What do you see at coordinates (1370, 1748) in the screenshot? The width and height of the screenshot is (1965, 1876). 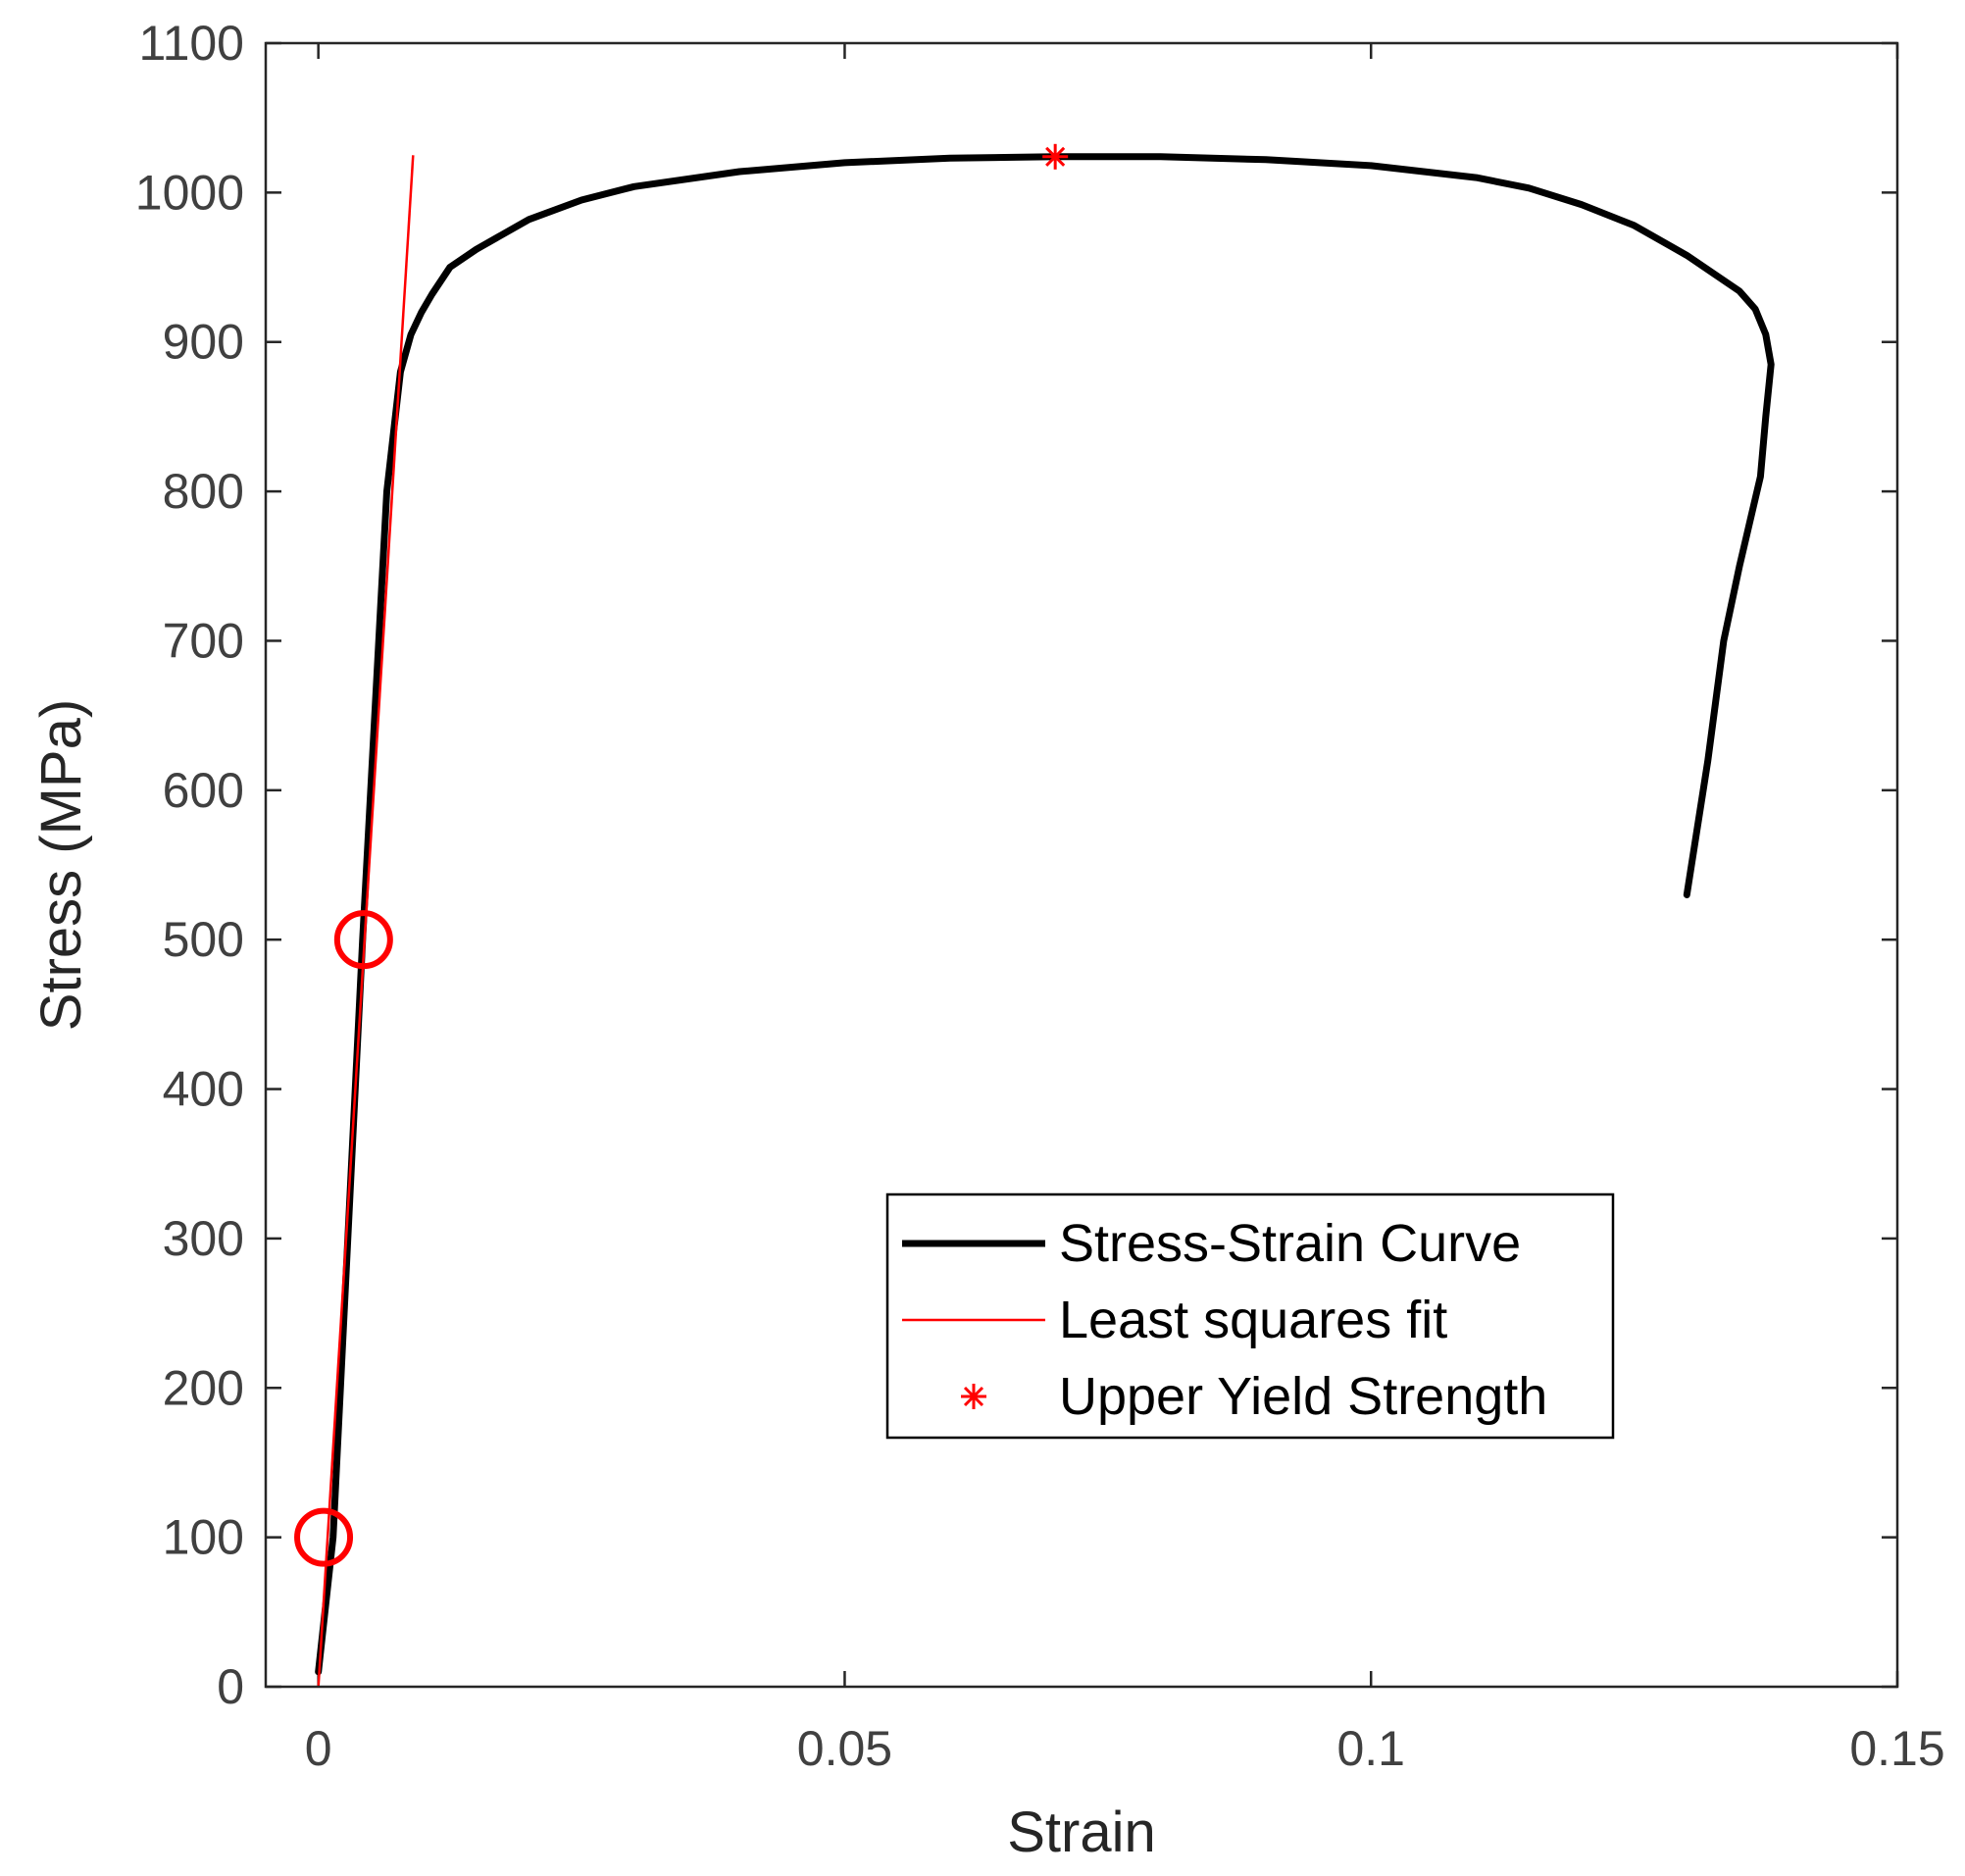 I see `x-tick-label: 0.1` at bounding box center [1370, 1748].